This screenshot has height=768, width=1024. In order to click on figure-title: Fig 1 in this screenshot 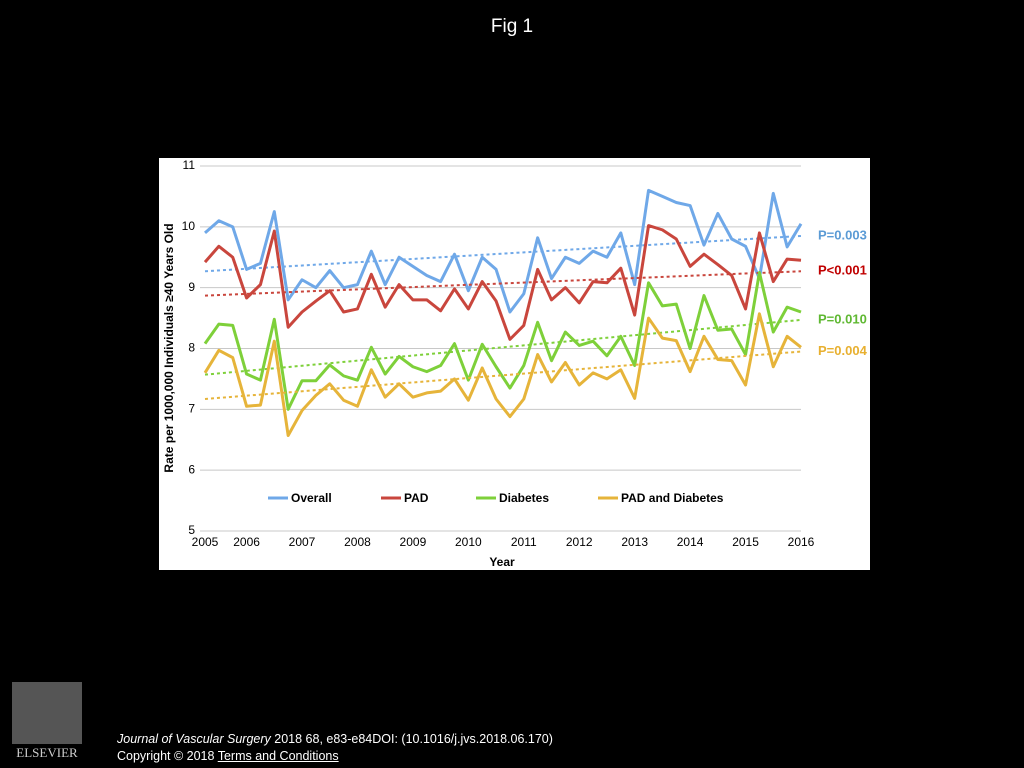, I will do `click(512, 26)`.